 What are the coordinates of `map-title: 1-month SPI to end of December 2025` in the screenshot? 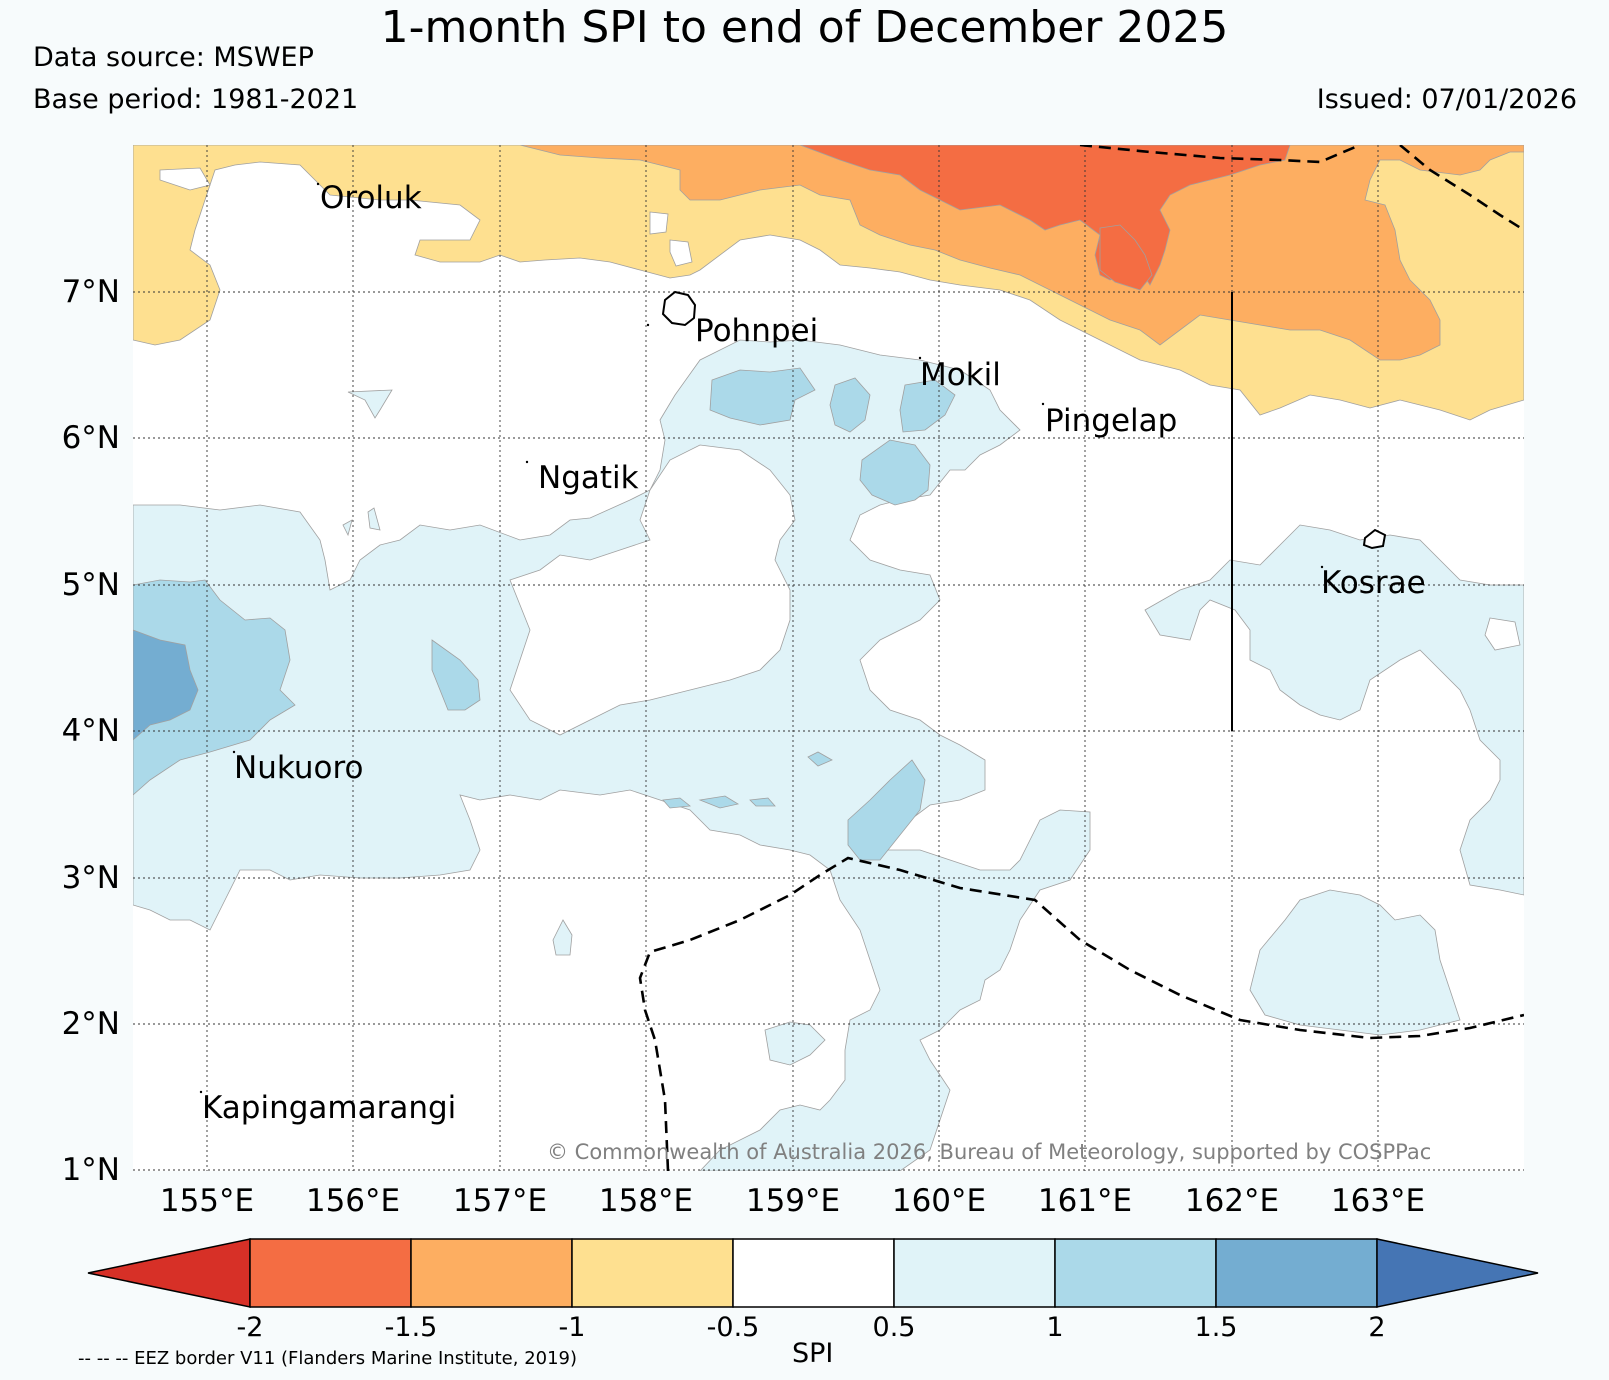 It's located at (804, 27).